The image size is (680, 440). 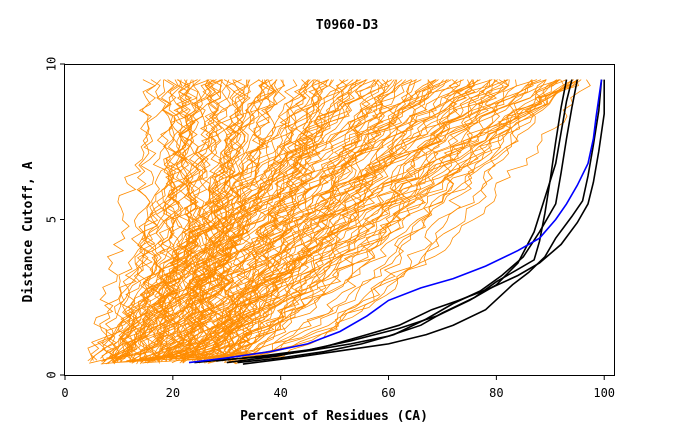 What do you see at coordinates (496, 393) in the screenshot?
I see `x-tick-label: 80` at bounding box center [496, 393].